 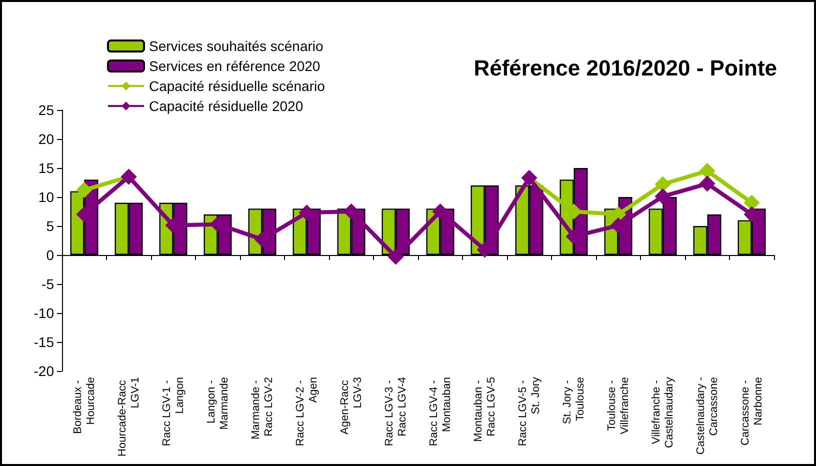 What do you see at coordinates (751, 411) in the screenshot?
I see `x-tick-label: Carcassone - Narbonne` at bounding box center [751, 411].